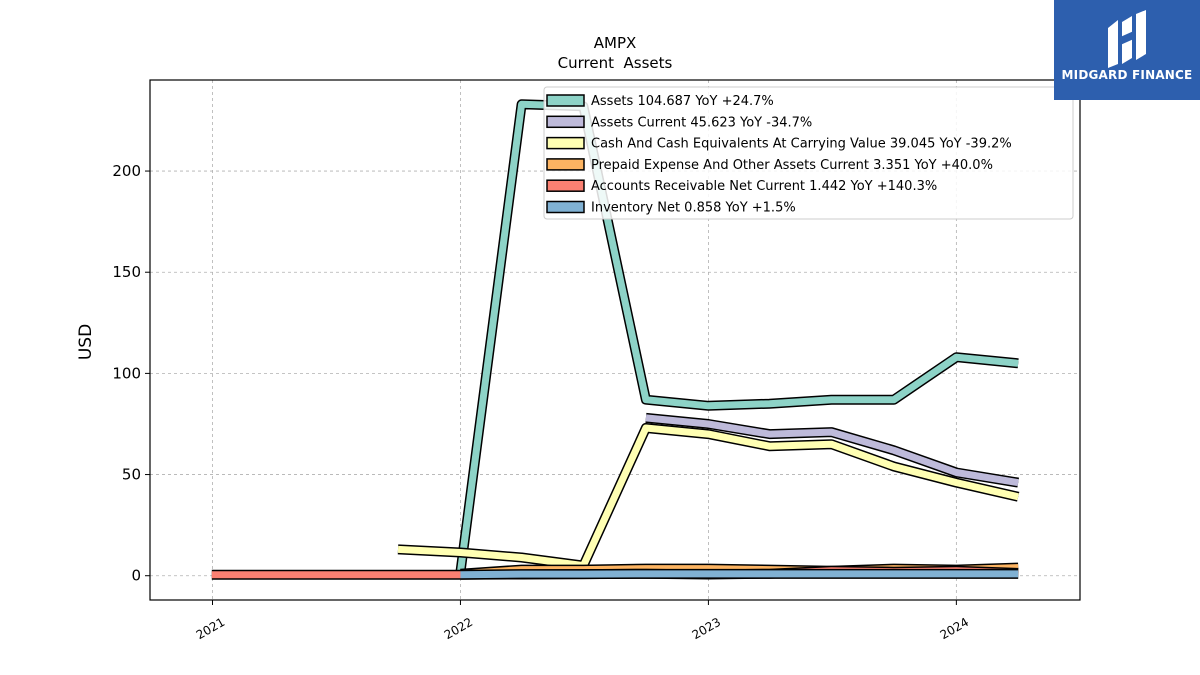  What do you see at coordinates (954, 628) in the screenshot?
I see `x-tick-label: 2024` at bounding box center [954, 628].